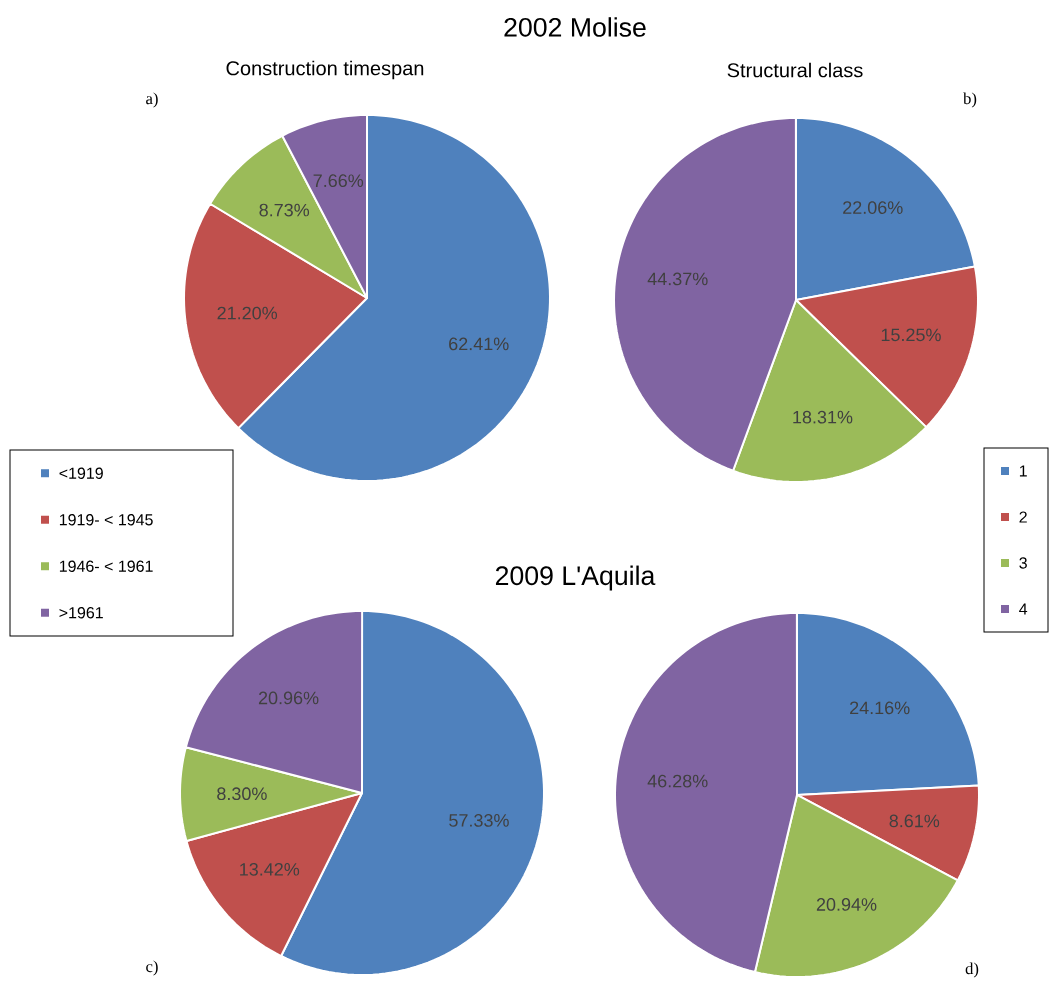 The image size is (1050, 985). What do you see at coordinates (479, 820) in the screenshot?
I see `data-label: 57.33%` at bounding box center [479, 820].